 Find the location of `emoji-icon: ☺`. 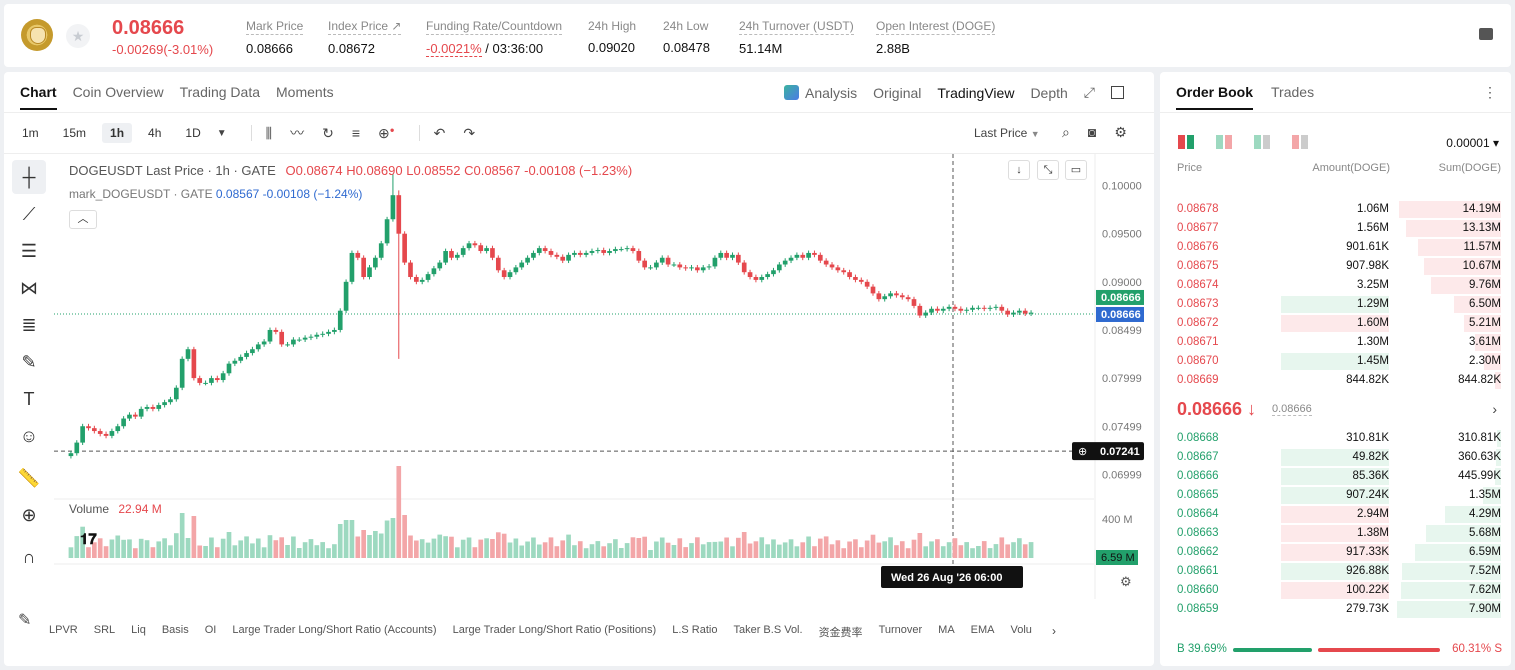

emoji-icon: ☺ is located at coordinates (29, 435).